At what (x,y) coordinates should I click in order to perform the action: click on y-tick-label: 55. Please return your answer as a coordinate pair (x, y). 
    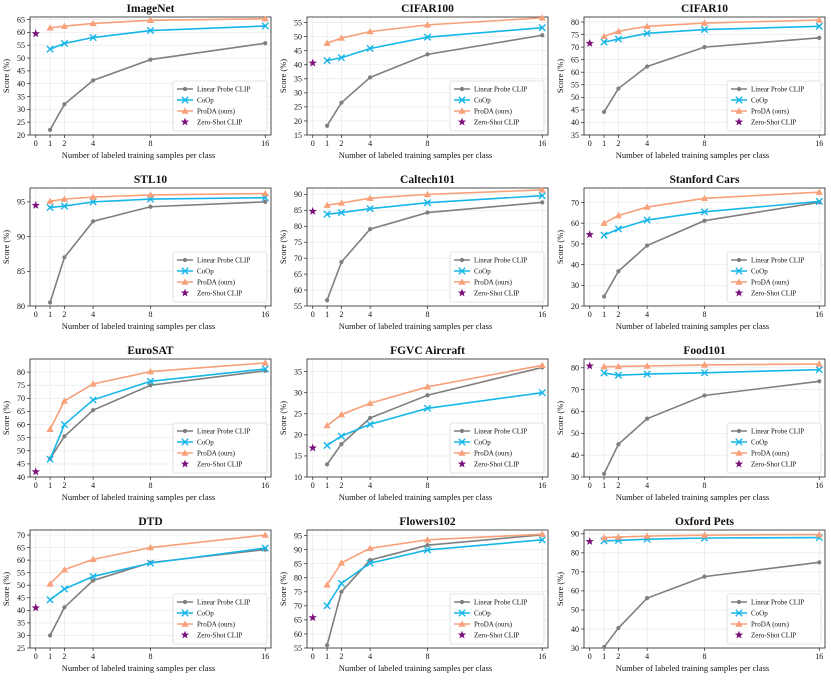
    Looking at the image, I should click on (21, 45).